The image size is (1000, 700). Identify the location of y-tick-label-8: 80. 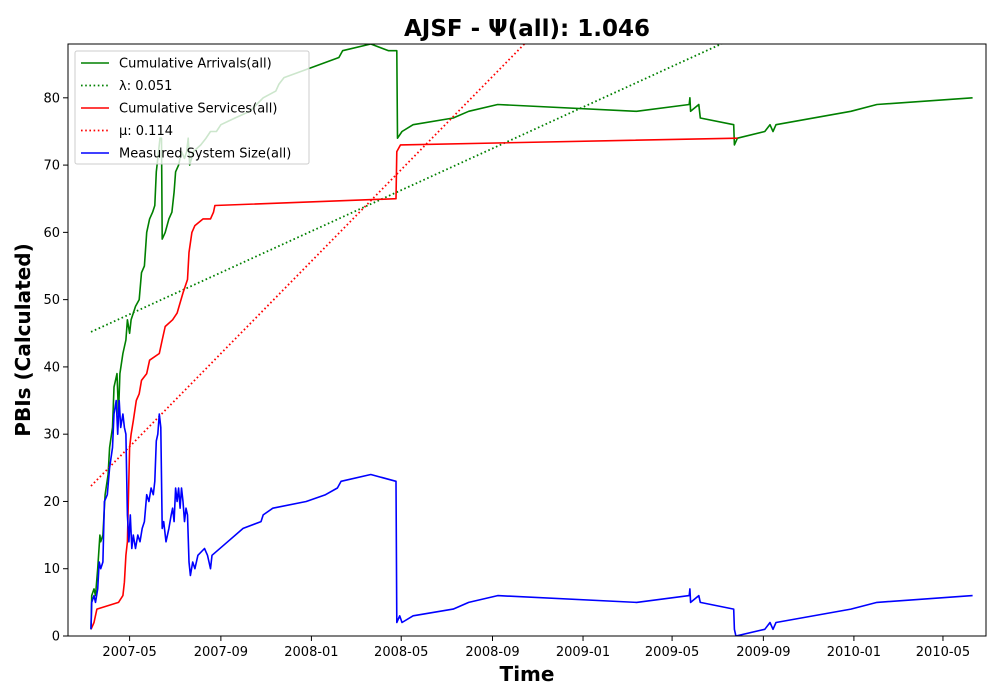
(51, 98).